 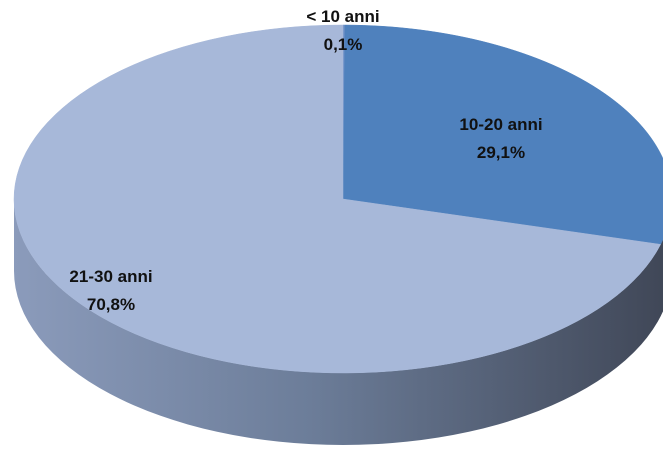 What do you see at coordinates (500, 124) in the screenshot?
I see `slice-label-10-20: 10-20 anni` at bounding box center [500, 124].